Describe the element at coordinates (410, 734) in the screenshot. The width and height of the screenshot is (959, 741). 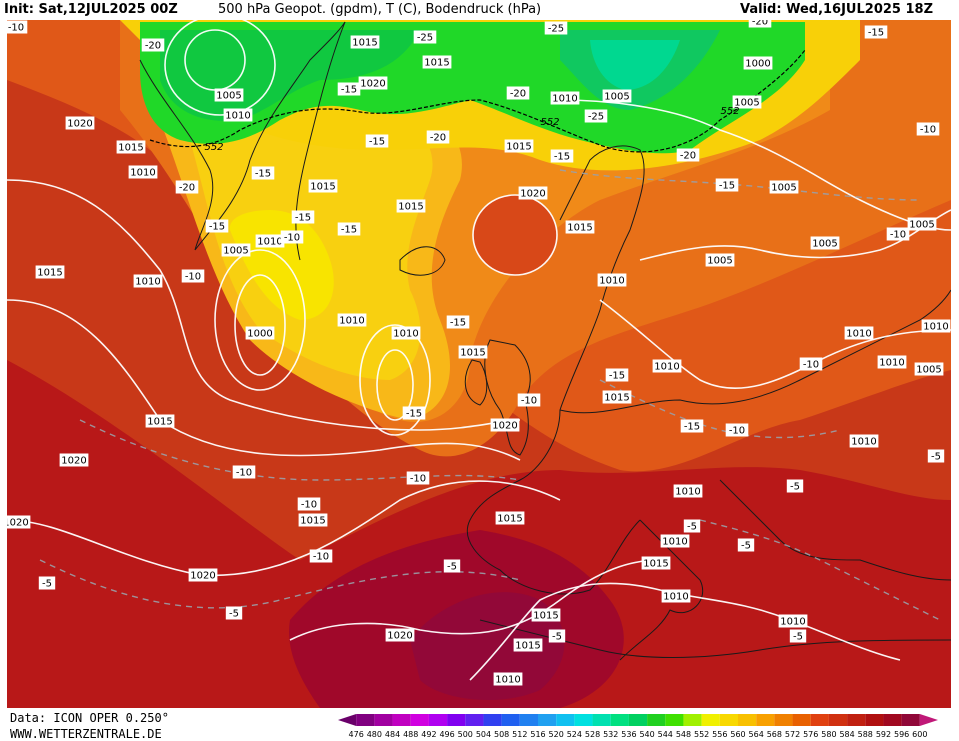
I see `legend-tick-label: 488` at that location.